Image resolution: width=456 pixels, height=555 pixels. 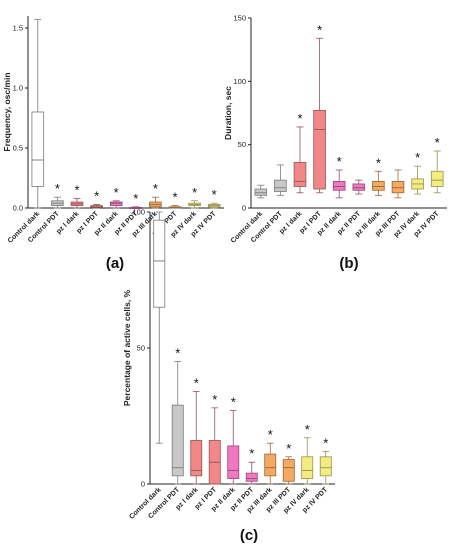 What do you see at coordinates (18, 208) in the screenshot?
I see `y-tick-label: 0.0` at bounding box center [18, 208].